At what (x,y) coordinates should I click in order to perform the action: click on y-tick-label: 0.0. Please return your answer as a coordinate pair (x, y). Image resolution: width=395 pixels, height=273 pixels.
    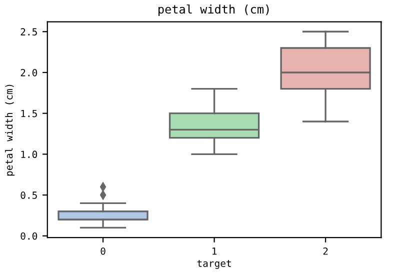
    Looking at the image, I should click on (29, 236).